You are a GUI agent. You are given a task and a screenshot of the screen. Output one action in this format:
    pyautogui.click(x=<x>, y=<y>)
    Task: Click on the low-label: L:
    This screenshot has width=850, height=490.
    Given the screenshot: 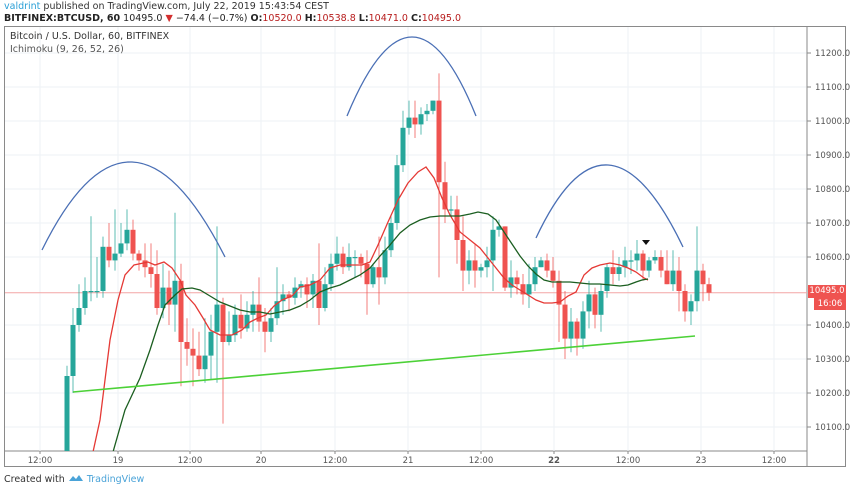 What is the action you would take?
    pyautogui.click(x=363, y=18)
    